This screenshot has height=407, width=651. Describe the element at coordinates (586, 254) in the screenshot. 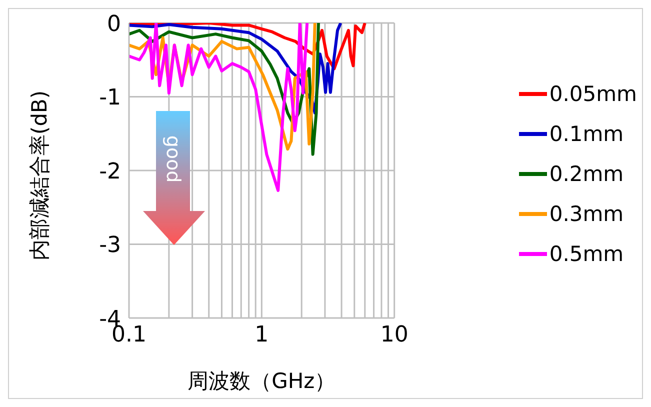

I see `legend-label: 0.5mm` at that location.